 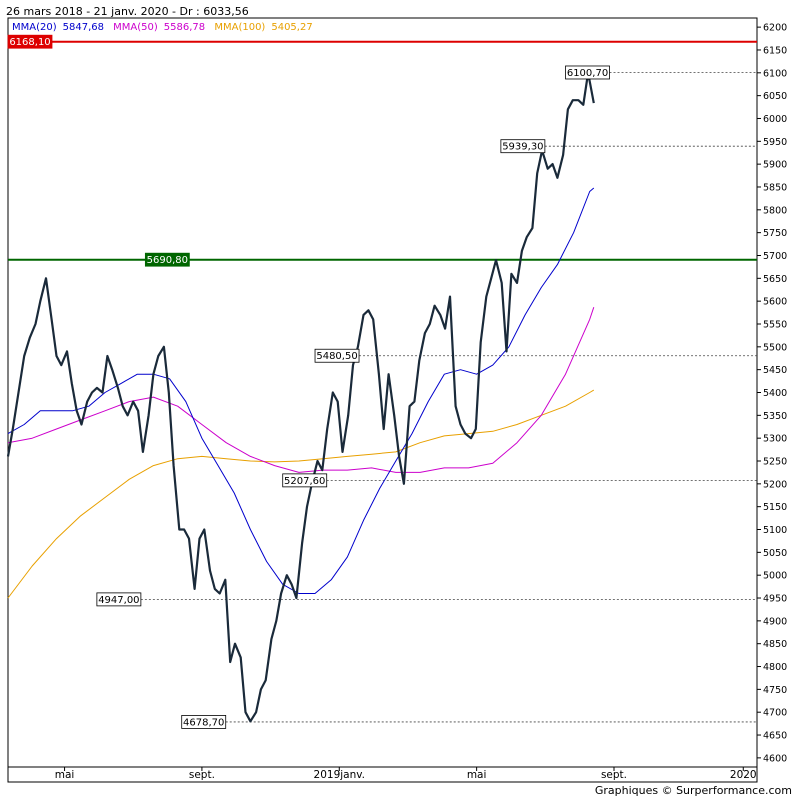 What do you see at coordinates (382, 774) in the screenshot?
I see `x-axis-band` at bounding box center [382, 774].